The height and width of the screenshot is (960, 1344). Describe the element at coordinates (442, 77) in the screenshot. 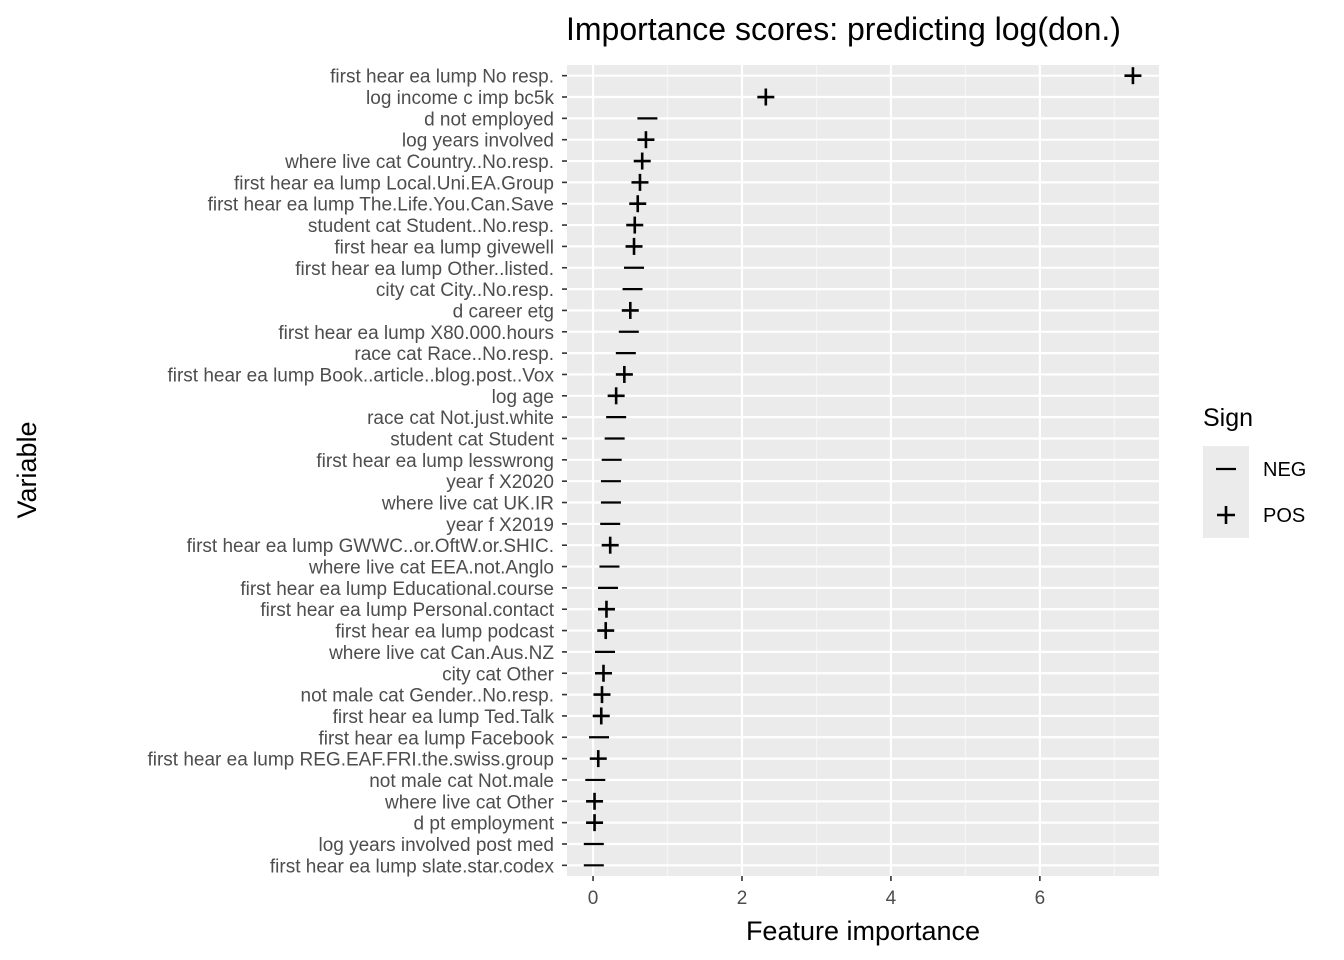

I see `y-tick-label: first hear ea lump No resp.` at that location.